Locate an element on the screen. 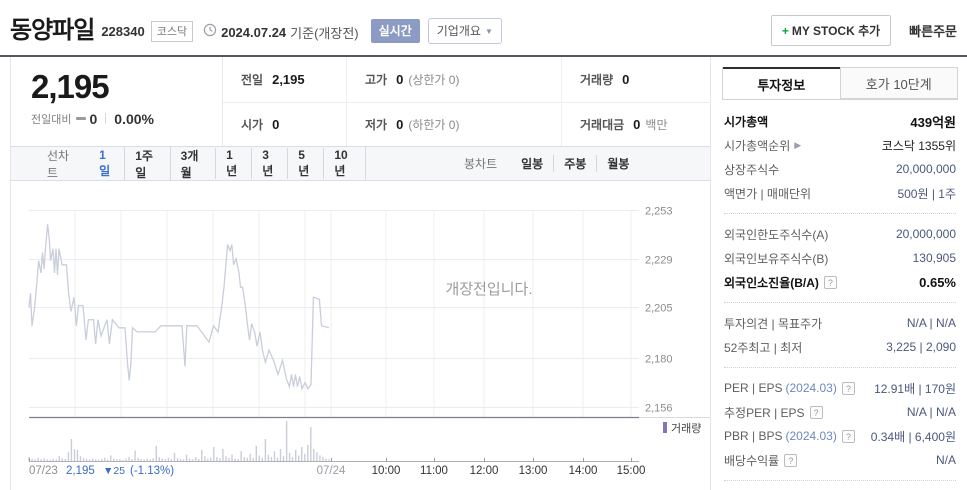  svg-text: 2,156 is located at coordinates (659, 409).